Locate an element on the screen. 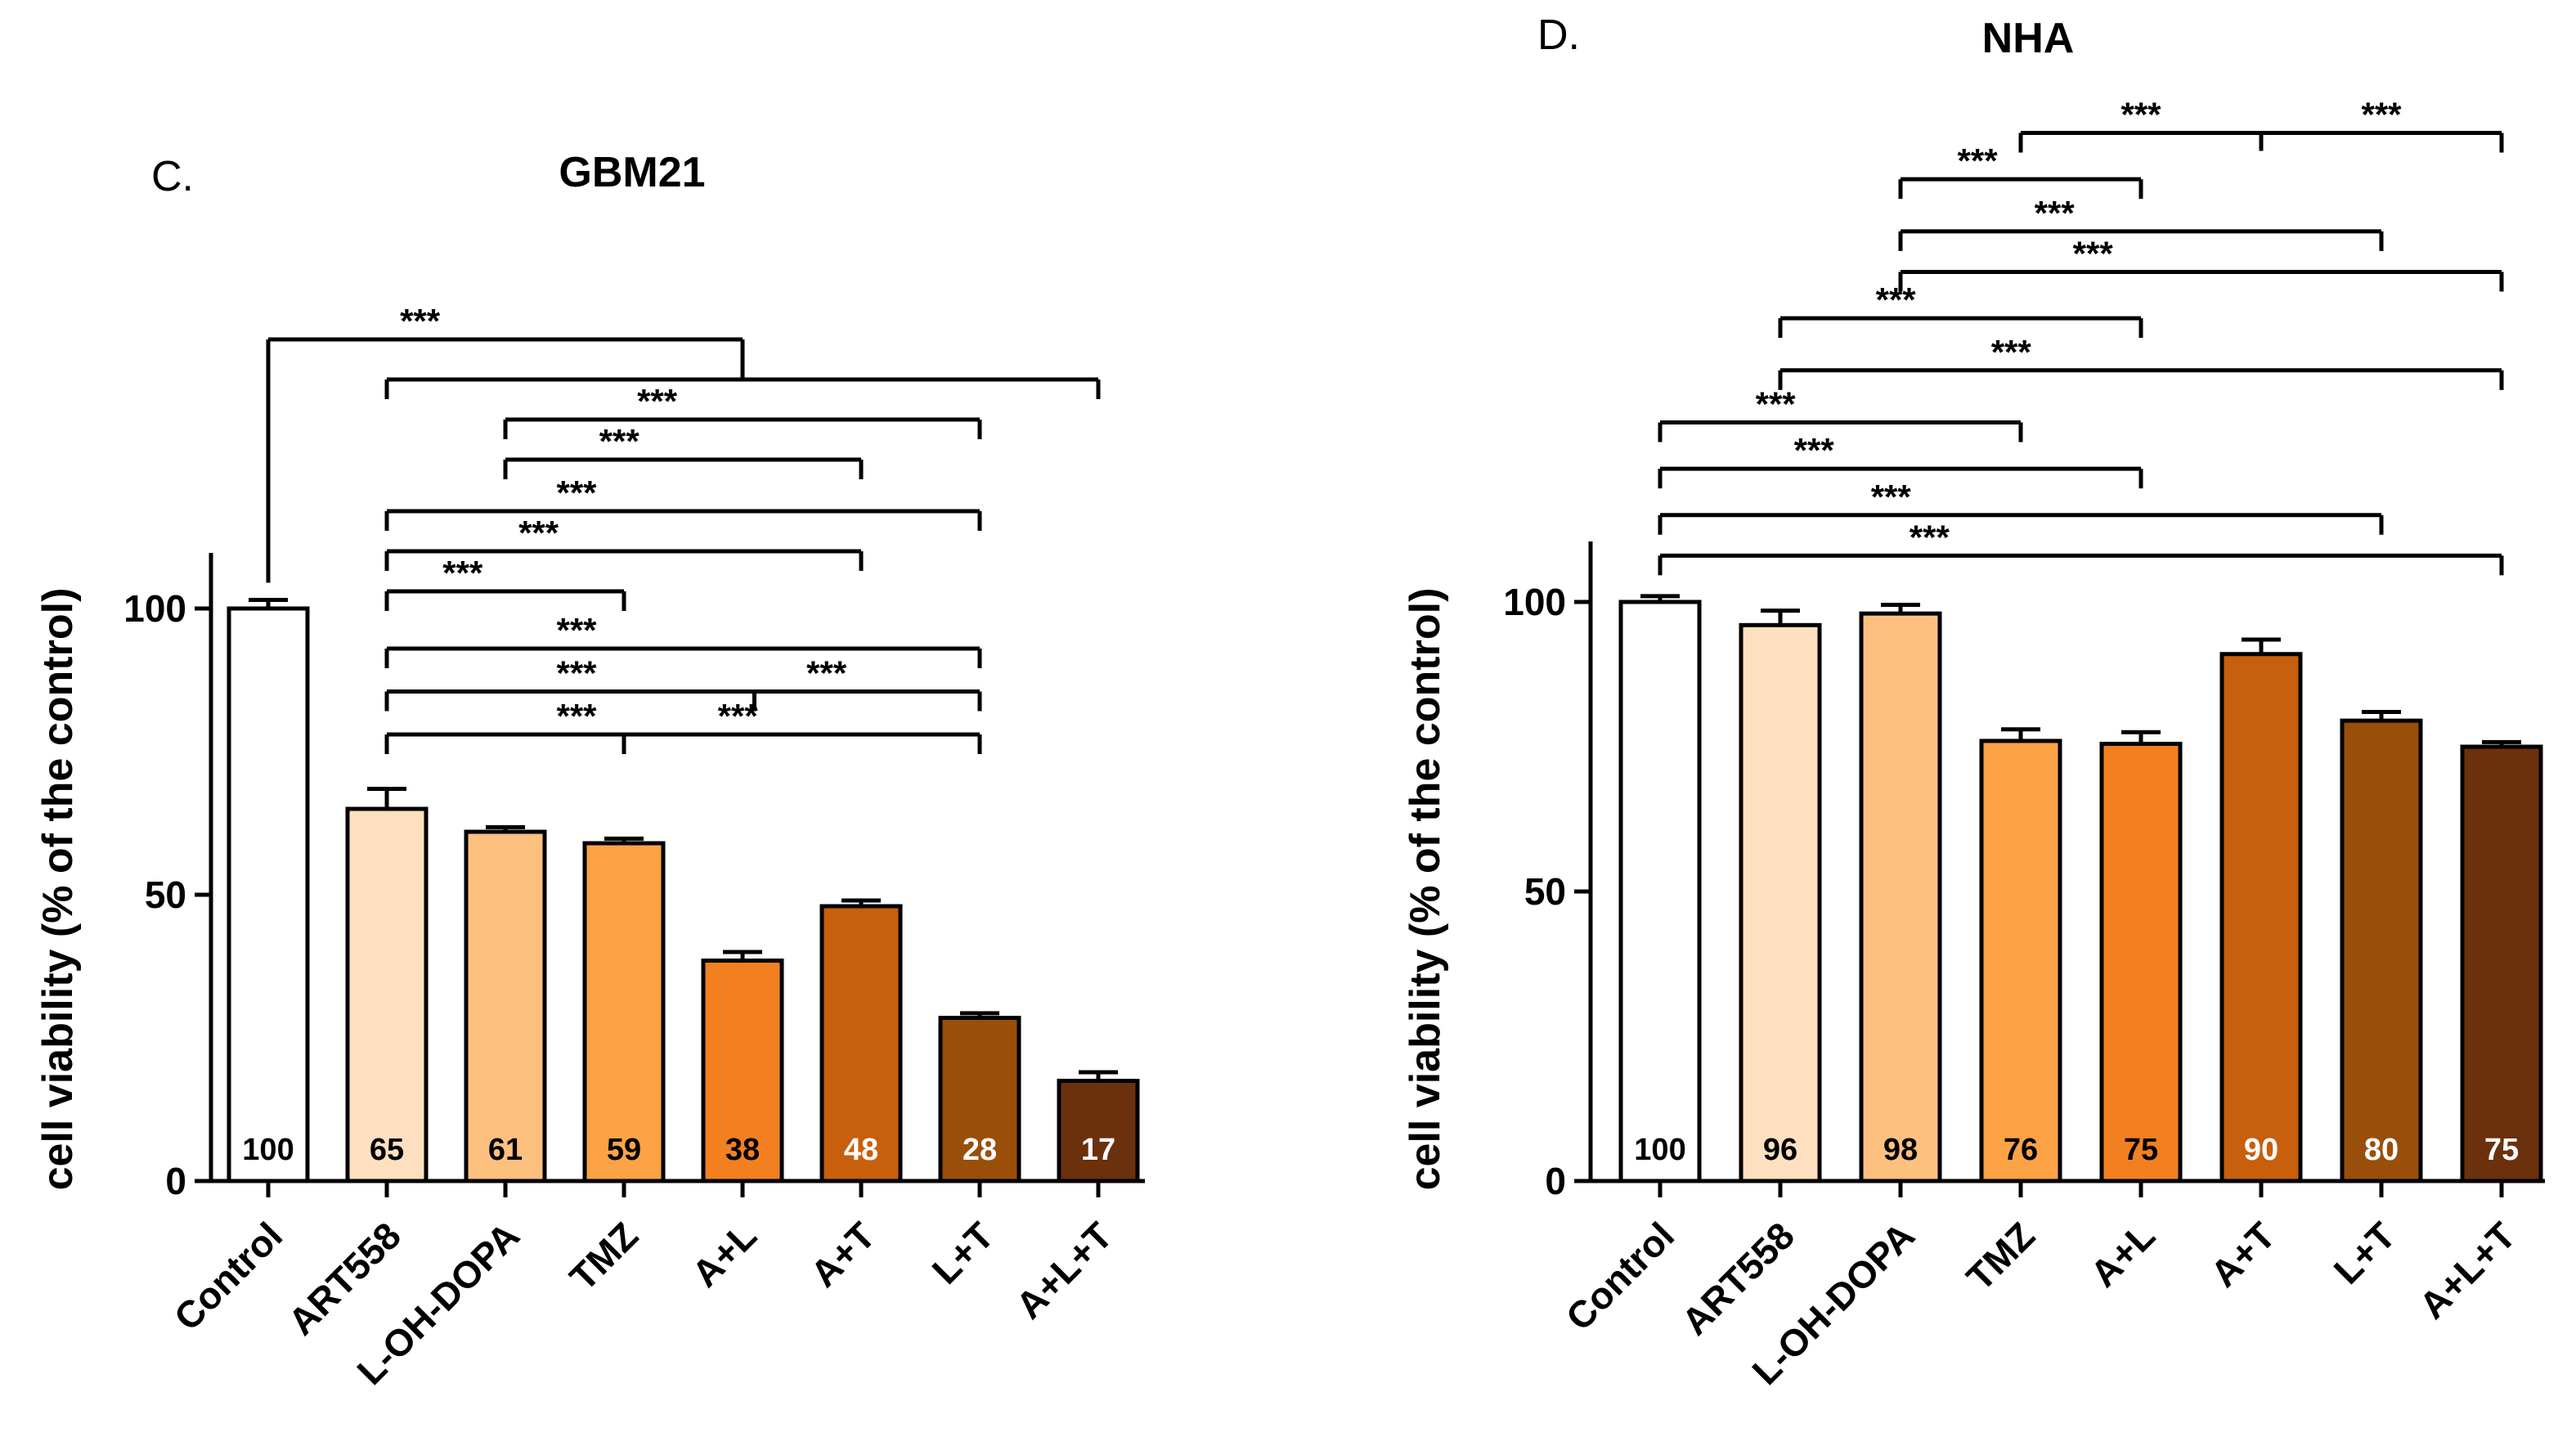 This screenshot has height=1455, width=2576. bars: 100 65 61 59 38 48 28 17 is located at coordinates (683, 890).